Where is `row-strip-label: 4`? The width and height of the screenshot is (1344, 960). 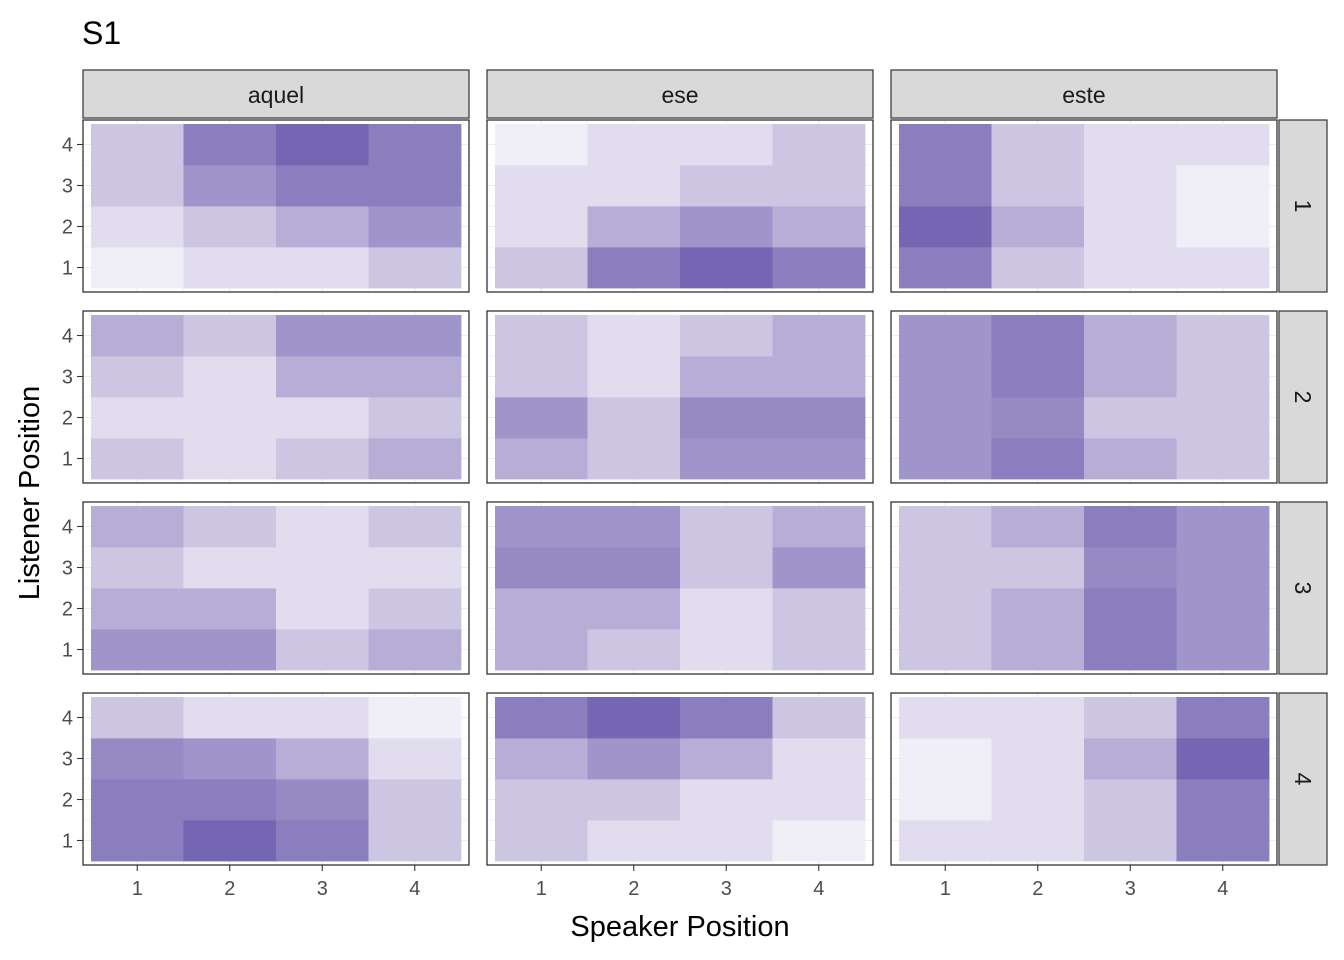 row-strip-label: 4 is located at coordinates (1303, 779).